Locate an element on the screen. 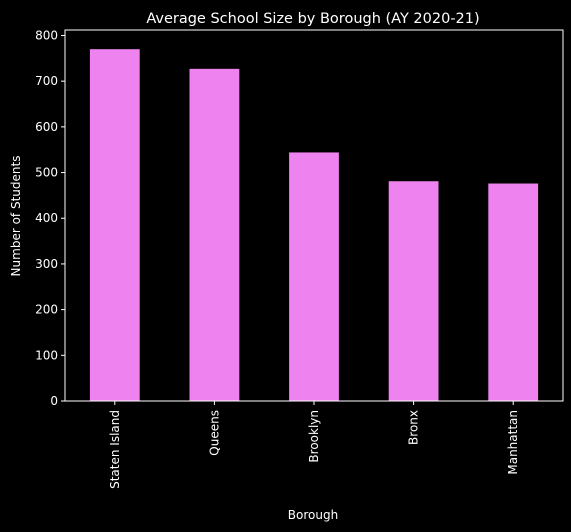  x-tick-label: Staten Island is located at coordinates (115, 449).